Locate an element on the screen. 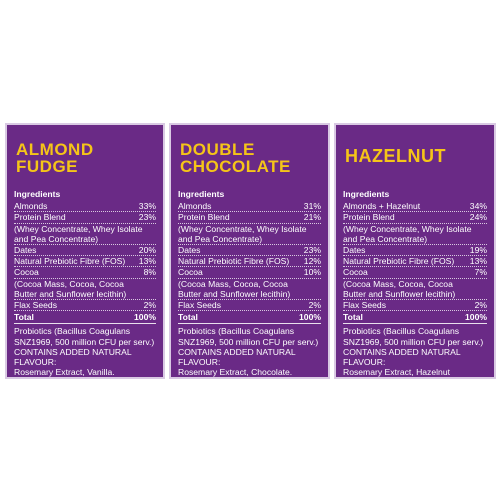  ingredient-percent: 19% is located at coordinates (478, 250).